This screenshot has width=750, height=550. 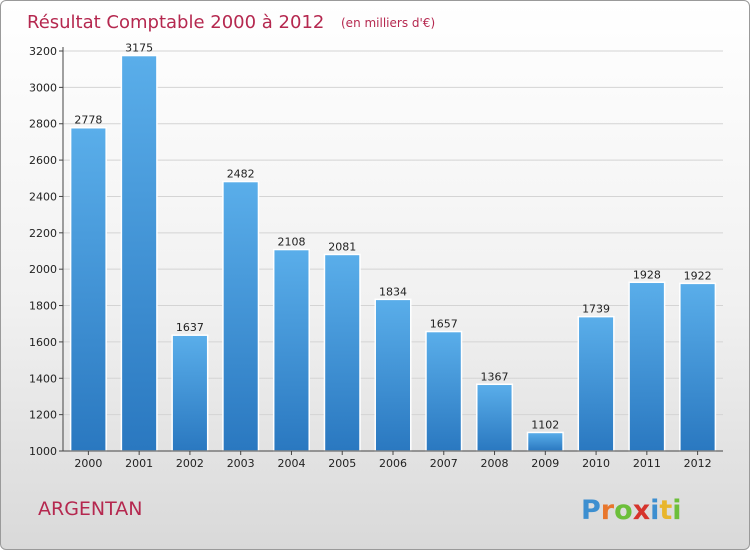 What do you see at coordinates (43, 415) in the screenshot?
I see `y-tick-label: 1200` at bounding box center [43, 415].